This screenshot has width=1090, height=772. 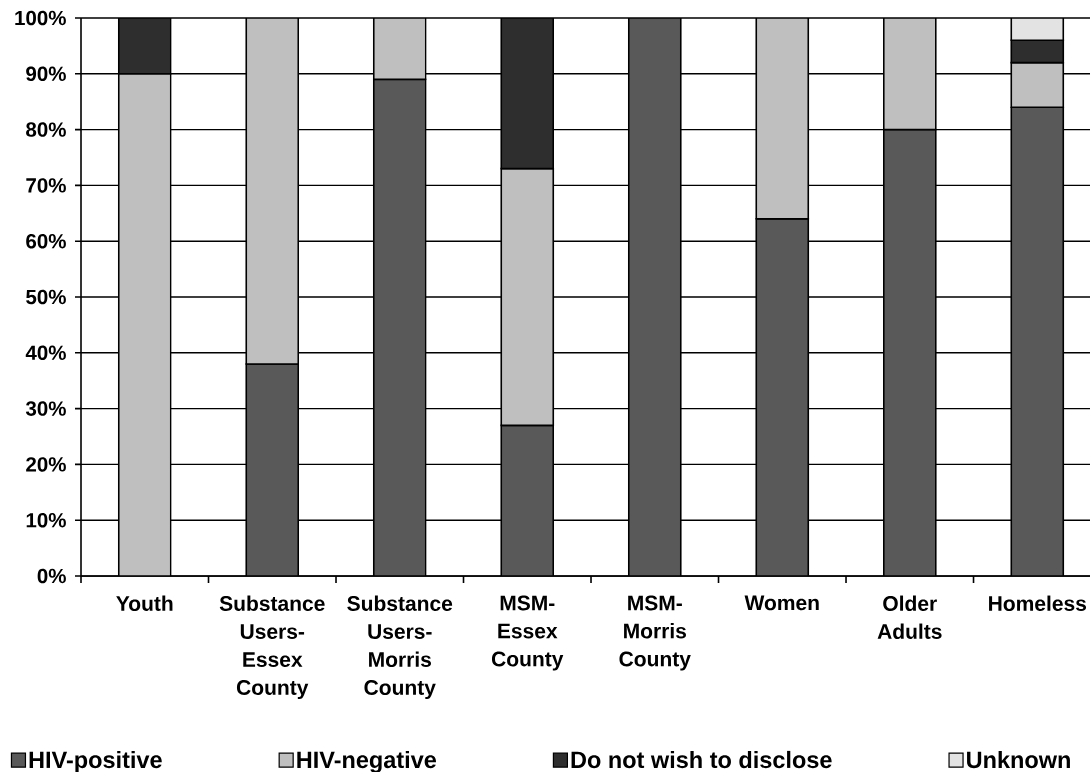 I want to click on legend-label: HIV-negative, so click(x=367, y=761).